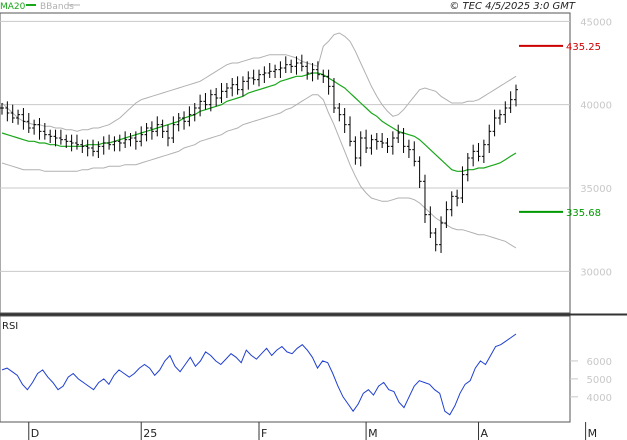 The image size is (627, 440). I want to click on rsi-y-tick-label: 6000, so click(599, 362).